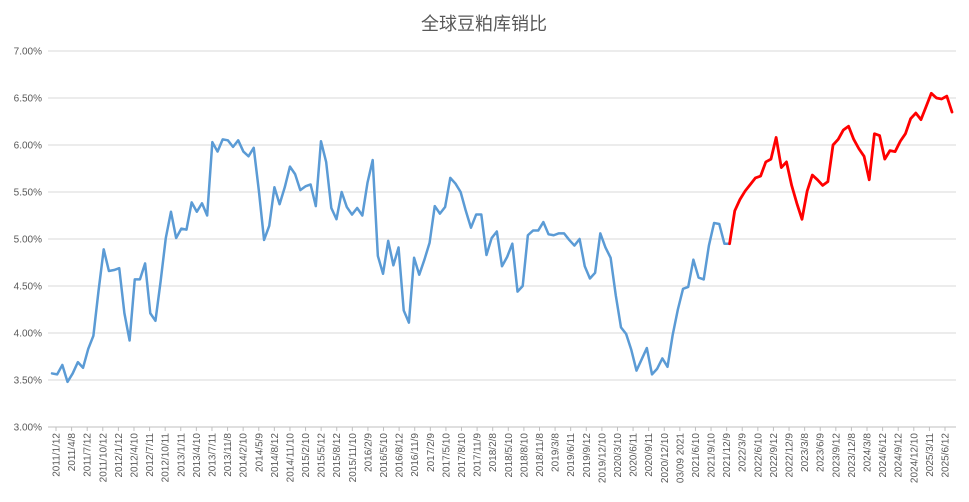 This screenshot has width=969, height=502. Describe the element at coordinates (602, 458) in the screenshot. I see `x-tick-label: 2019/12/10` at that location.